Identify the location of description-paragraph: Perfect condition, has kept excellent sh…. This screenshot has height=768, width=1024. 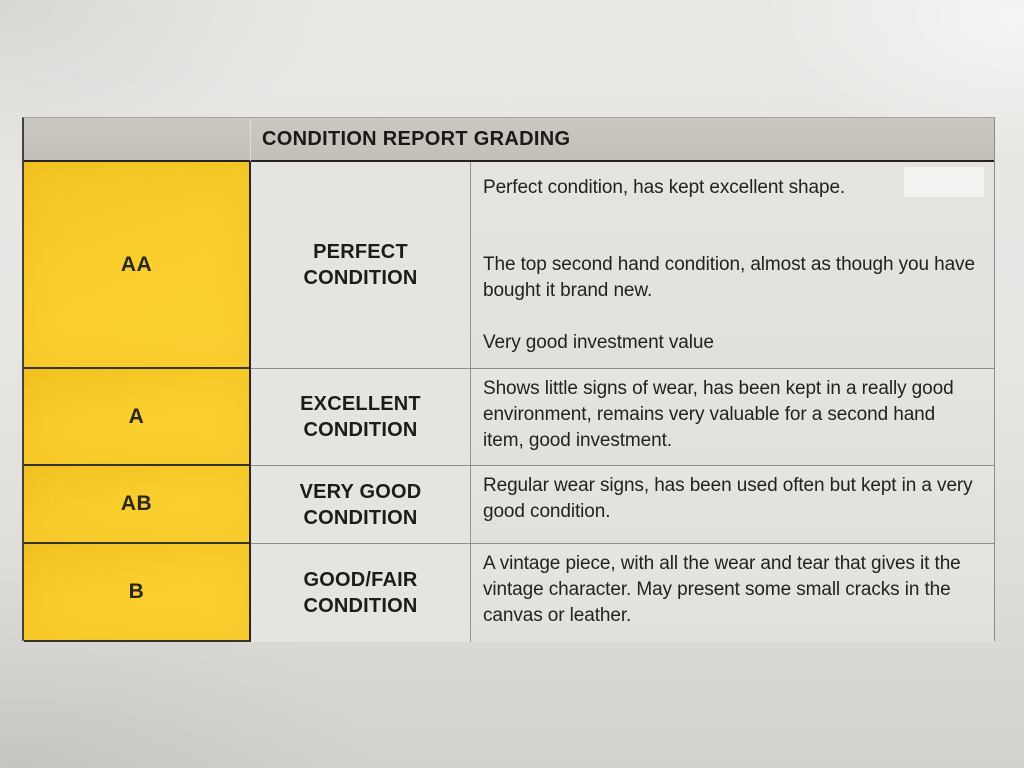
(664, 187).